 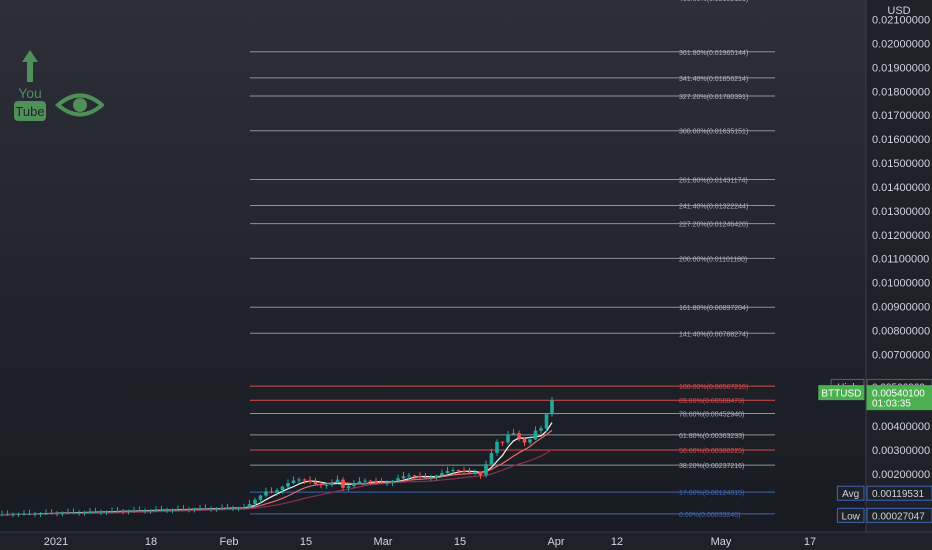 I want to click on fib-label-17: 17.00%(0.00124015), so click(x=711, y=493).